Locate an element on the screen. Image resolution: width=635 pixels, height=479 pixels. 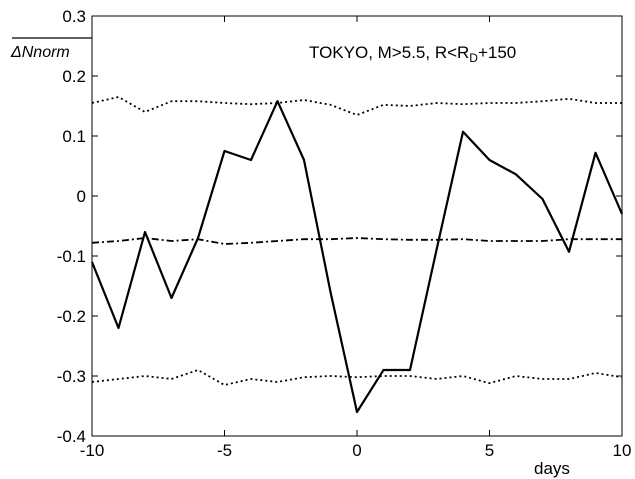
y-tick-label: -0.1 is located at coordinates (71, 256).